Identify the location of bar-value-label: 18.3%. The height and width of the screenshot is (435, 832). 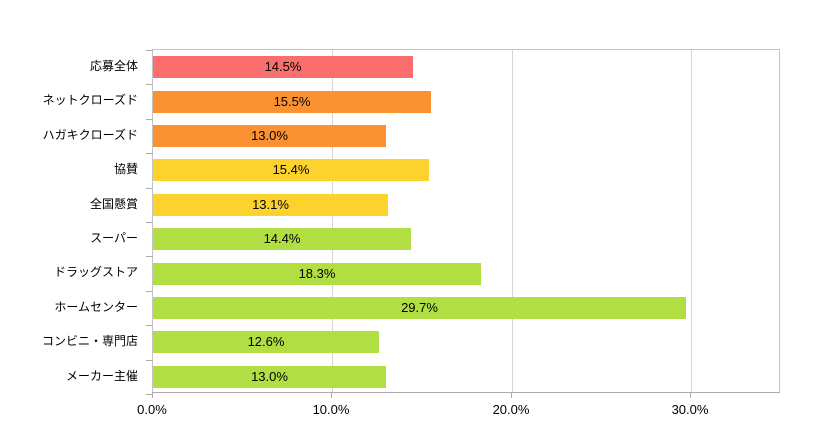
(317, 273).